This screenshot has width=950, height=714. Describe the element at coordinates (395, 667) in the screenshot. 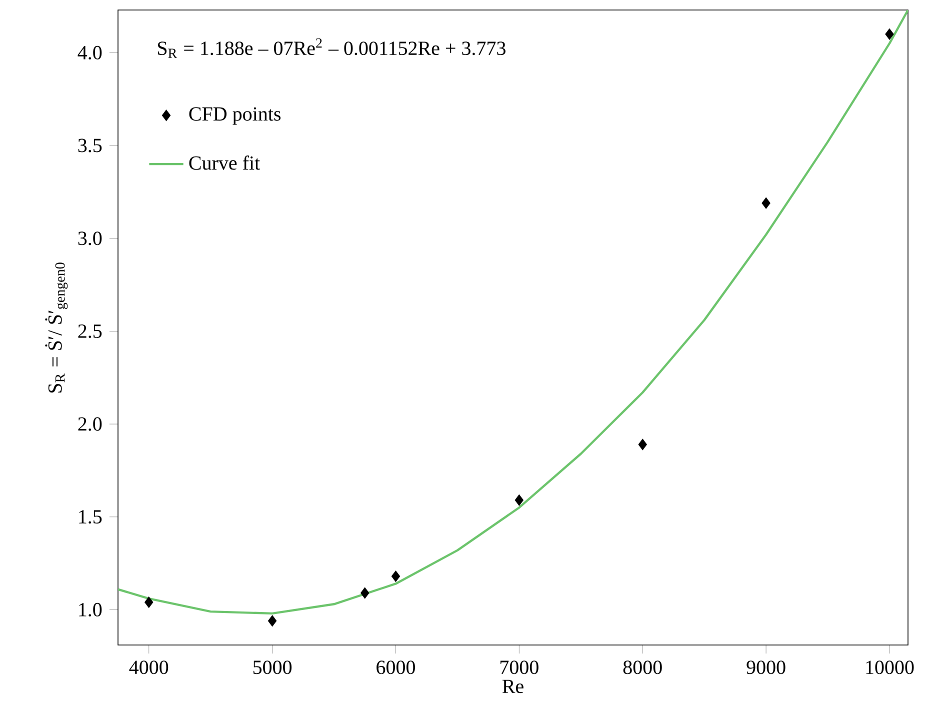

I see `x-tick-label: 6000` at that location.